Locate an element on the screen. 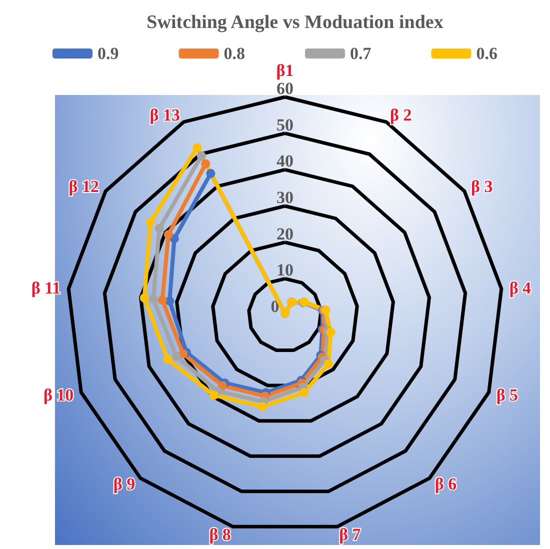 This screenshot has height=549, width=550. spoke-label: β 9 is located at coordinates (124, 484).